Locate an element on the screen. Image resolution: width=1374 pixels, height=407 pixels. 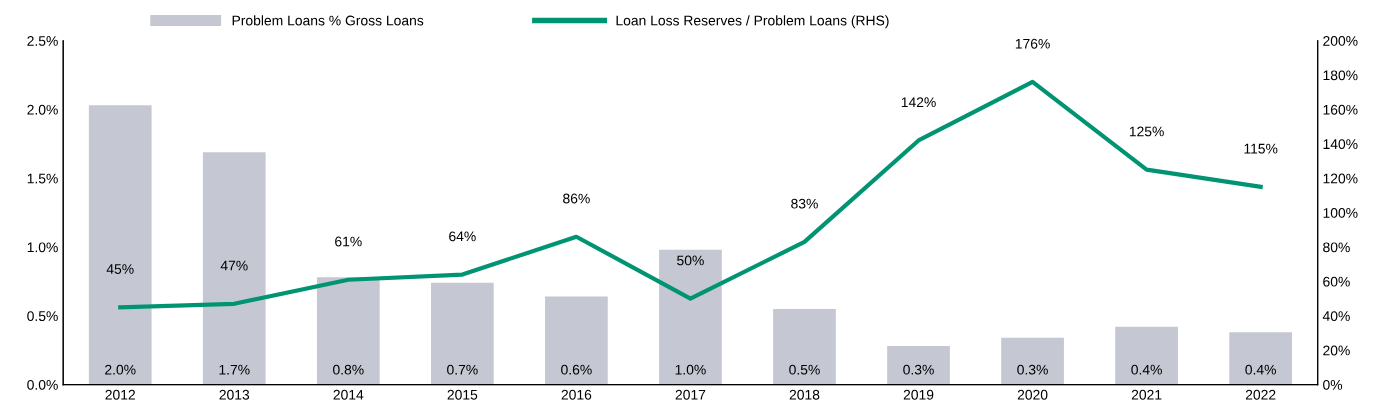
y2-tick-label: 20% is located at coordinates (1336, 350).